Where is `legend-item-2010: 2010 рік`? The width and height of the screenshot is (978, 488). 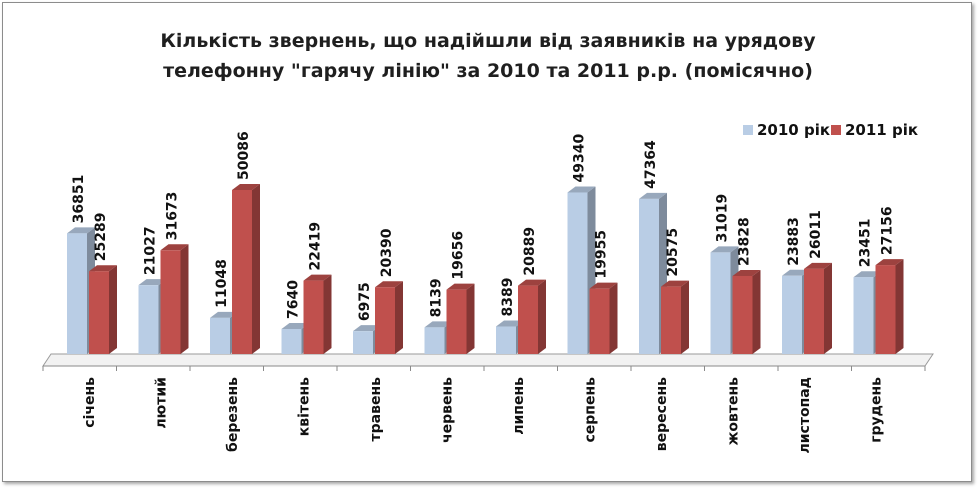
legend-item-2010: 2010 рік is located at coordinates (786, 130).